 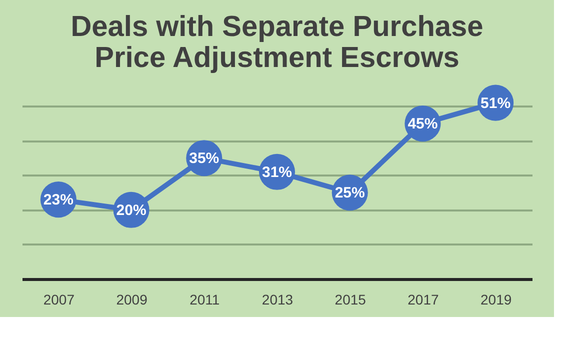 I want to click on data-label: 45%, so click(x=423, y=124).